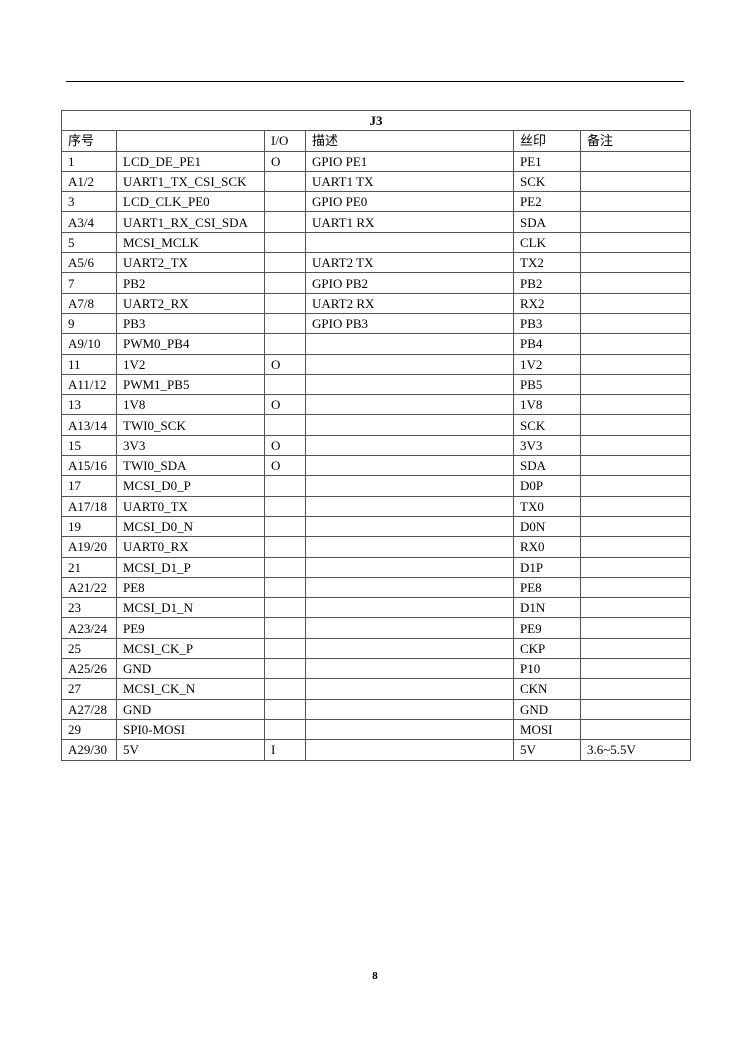  What do you see at coordinates (190, 486) in the screenshot?
I see `cell-signal-name: MCSI_D0_P` at bounding box center [190, 486].